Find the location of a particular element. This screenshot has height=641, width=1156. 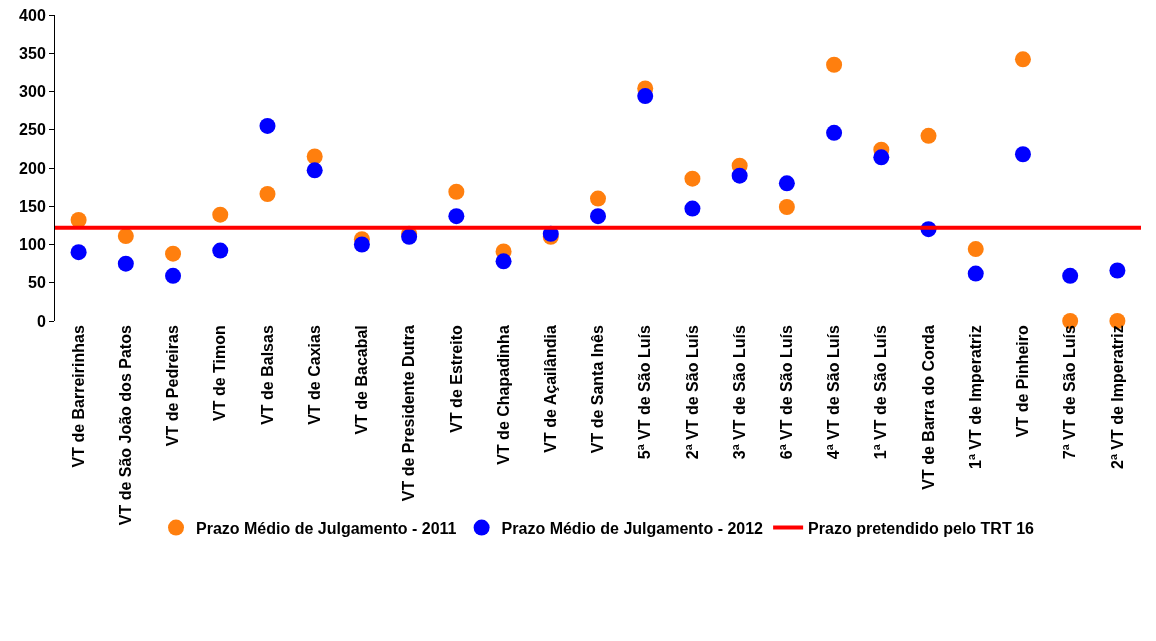

y-tick-label: 0 is located at coordinates (41, 321).